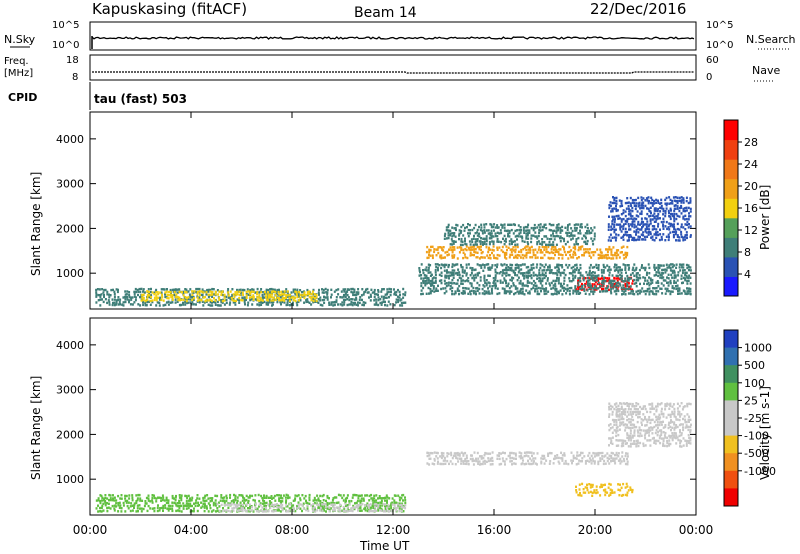 The image size is (800, 554). I want to click on x-tick-label: 20:00, so click(595, 530).